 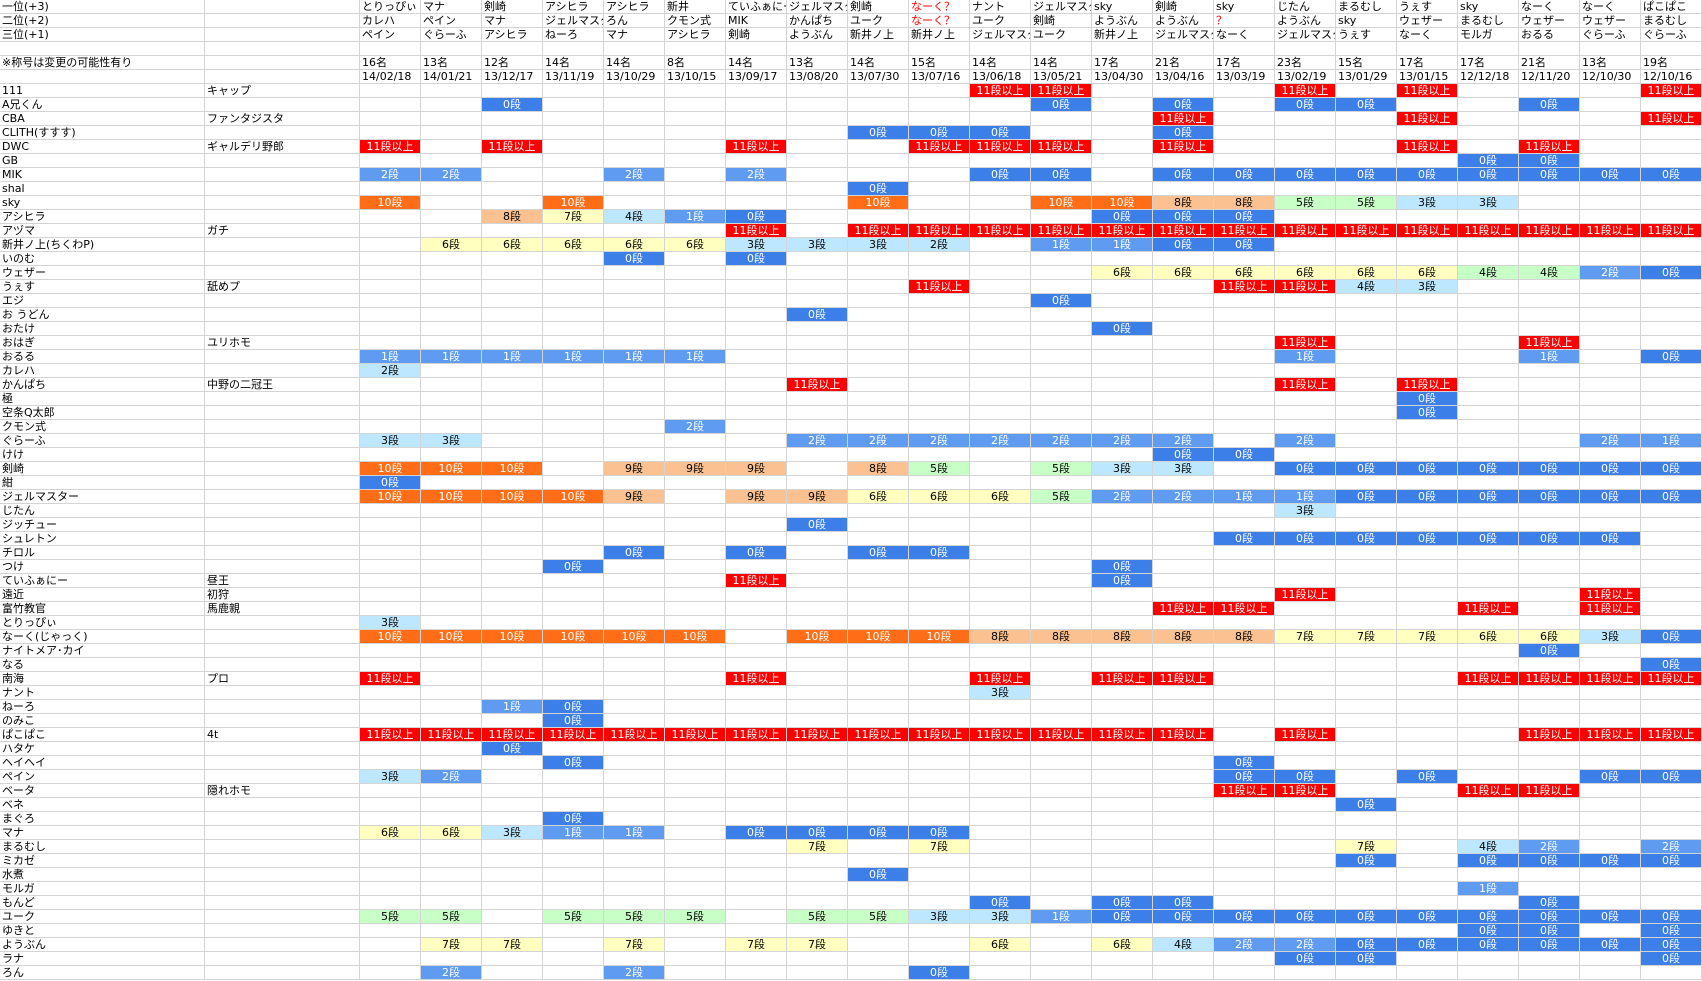 I want to click on winner-cell: ようぶん, so click(x=1305, y=21).